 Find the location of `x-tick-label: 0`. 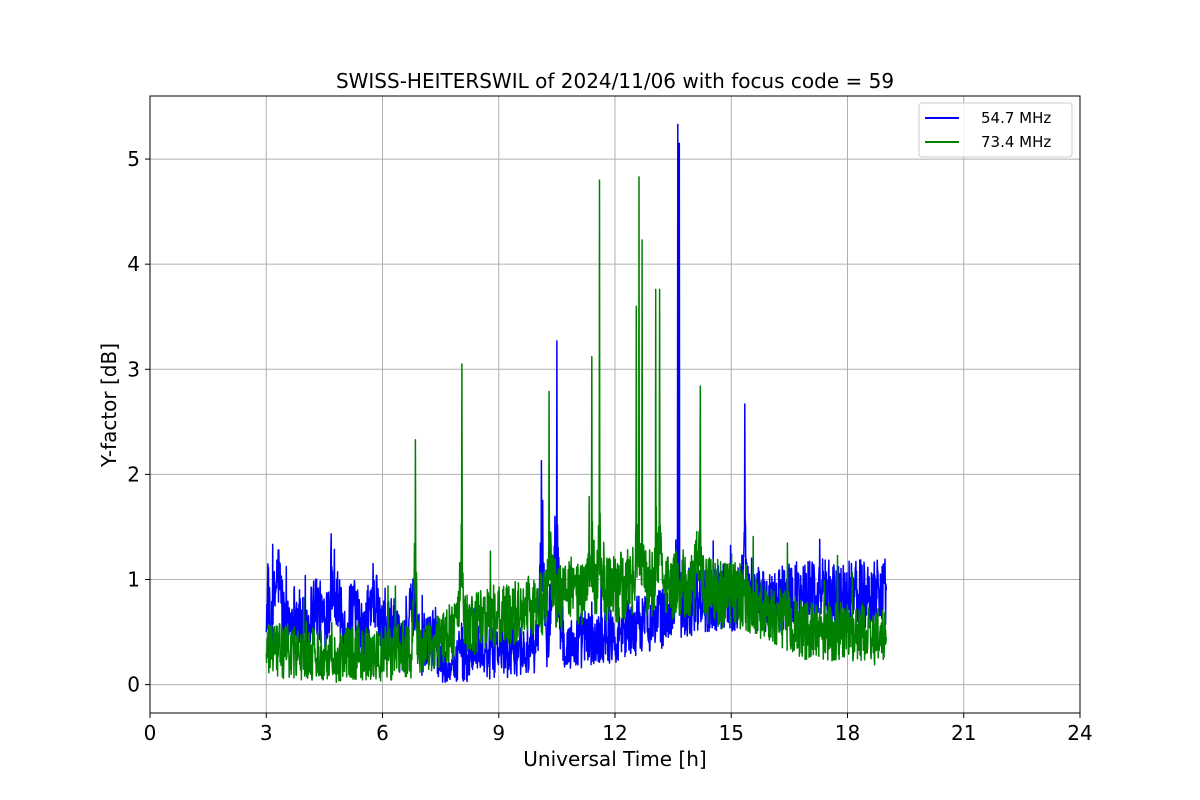

x-tick-label: 0 is located at coordinates (150, 733).